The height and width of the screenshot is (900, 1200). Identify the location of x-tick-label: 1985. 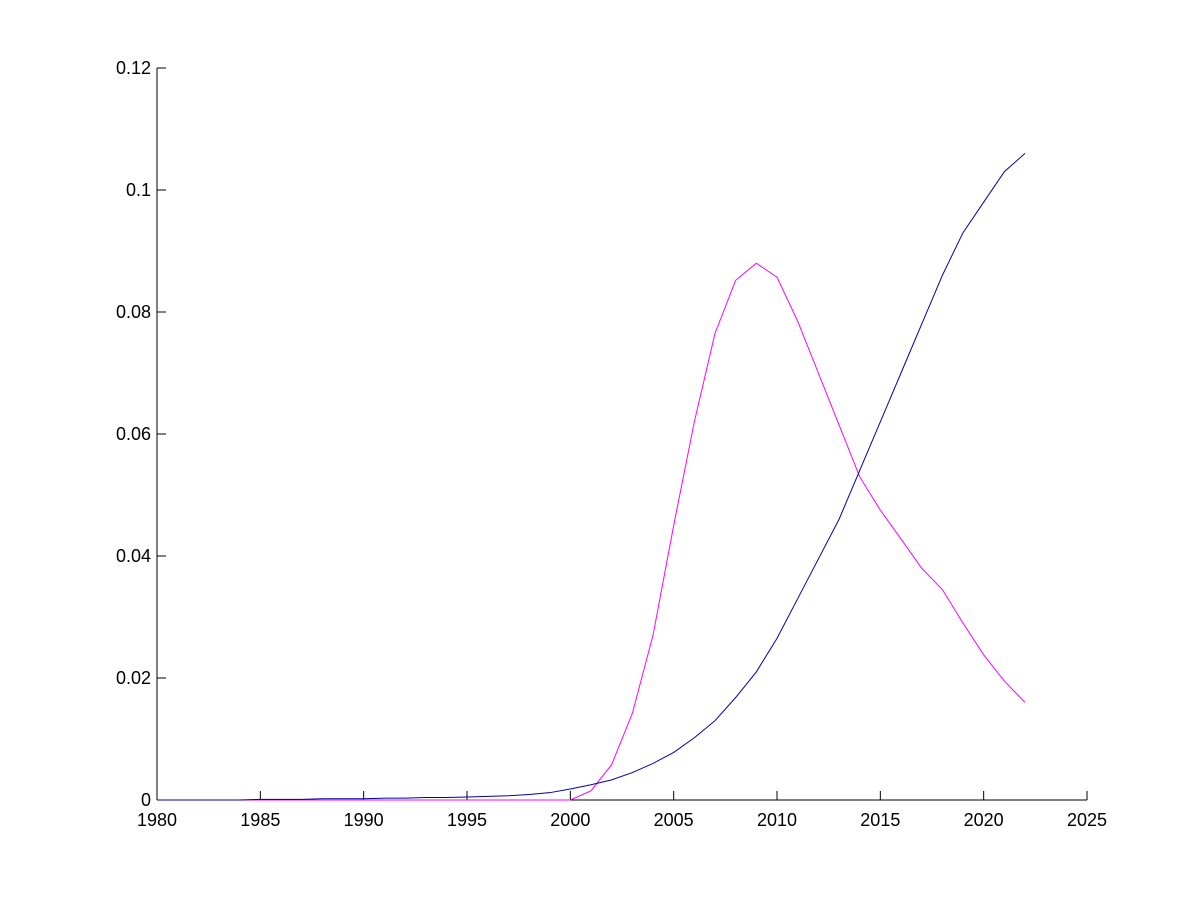
(260, 820).